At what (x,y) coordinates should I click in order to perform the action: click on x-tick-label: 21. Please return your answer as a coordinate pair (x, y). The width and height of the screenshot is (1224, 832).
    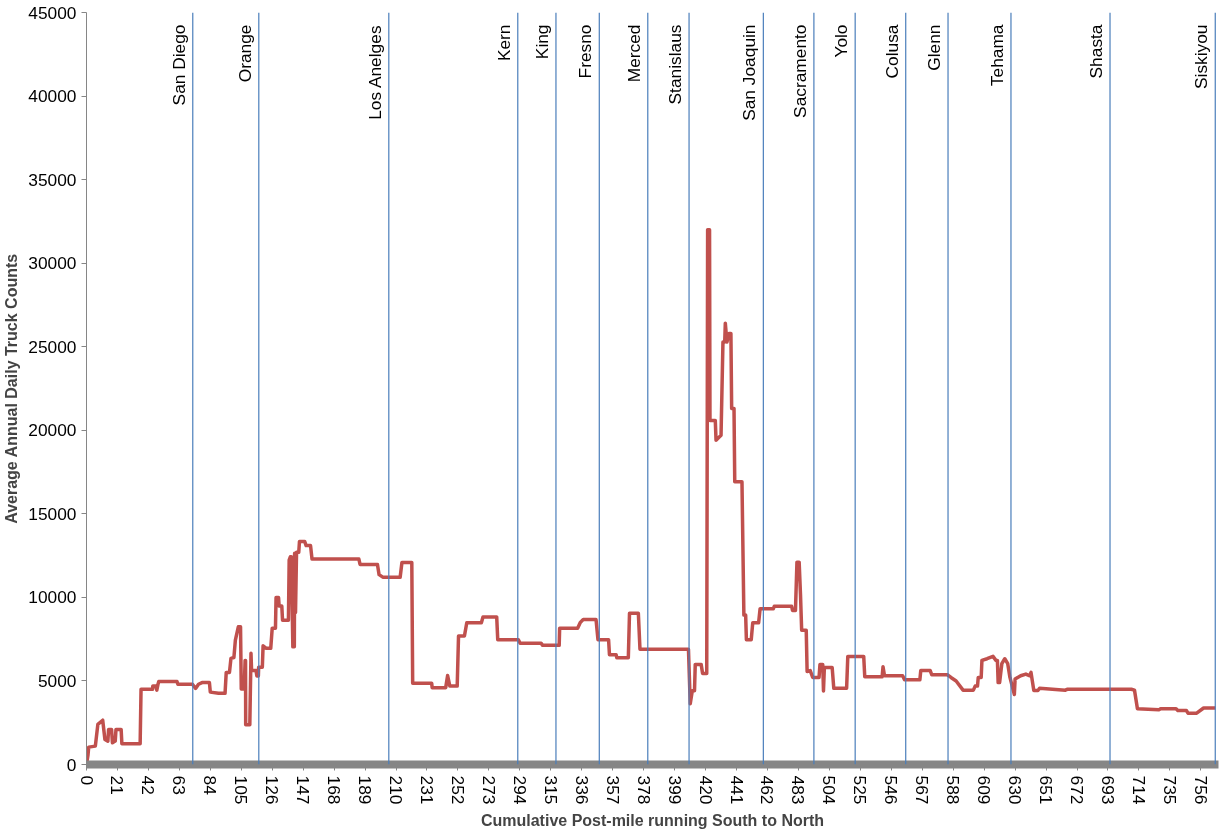
    Looking at the image, I should click on (117, 785).